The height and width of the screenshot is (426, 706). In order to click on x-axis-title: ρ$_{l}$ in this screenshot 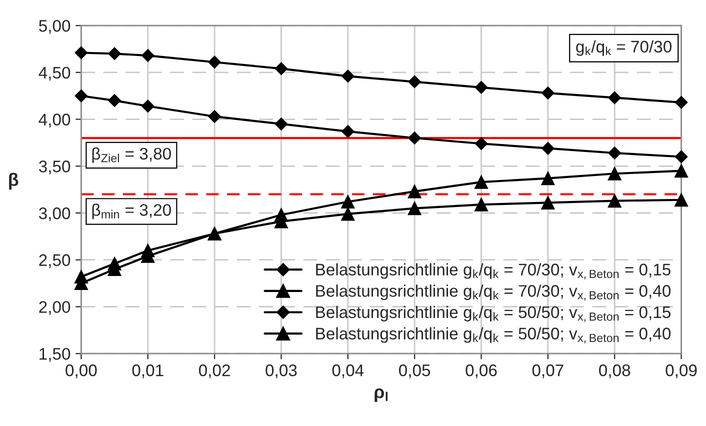, I will do `click(381, 395)`.